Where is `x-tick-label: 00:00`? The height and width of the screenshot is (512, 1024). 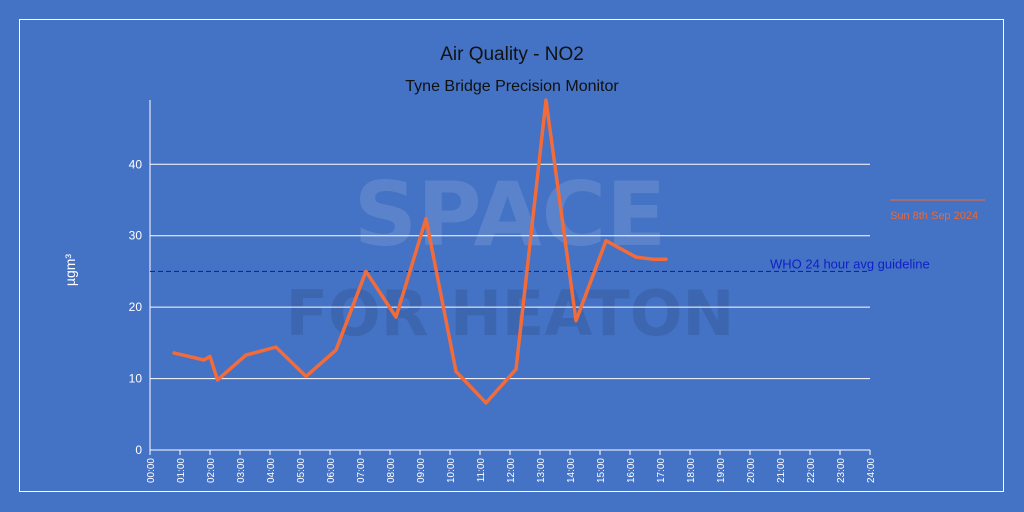 x-tick-label: 00:00 is located at coordinates (151, 470).